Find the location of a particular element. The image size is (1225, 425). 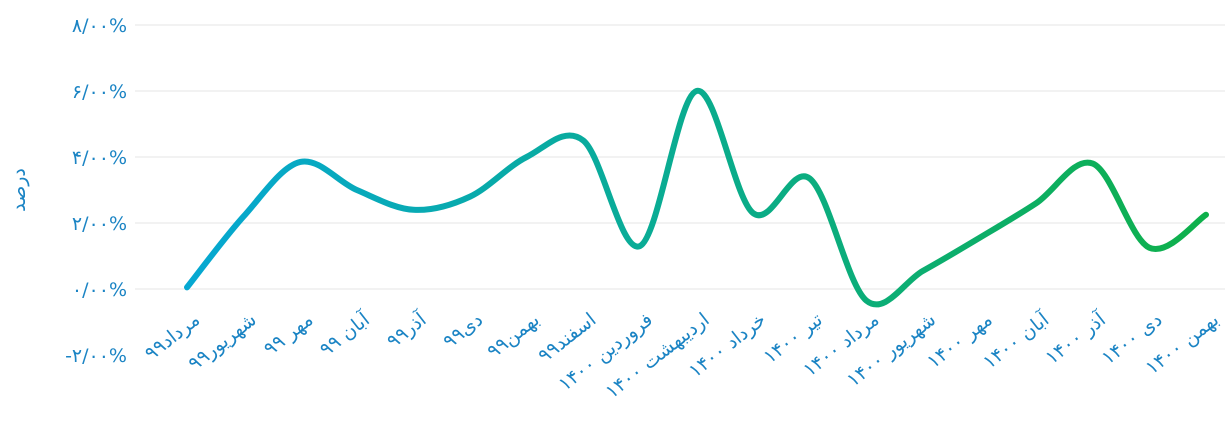

x-tick-label: آذر۹۹ is located at coordinates (406, 330).